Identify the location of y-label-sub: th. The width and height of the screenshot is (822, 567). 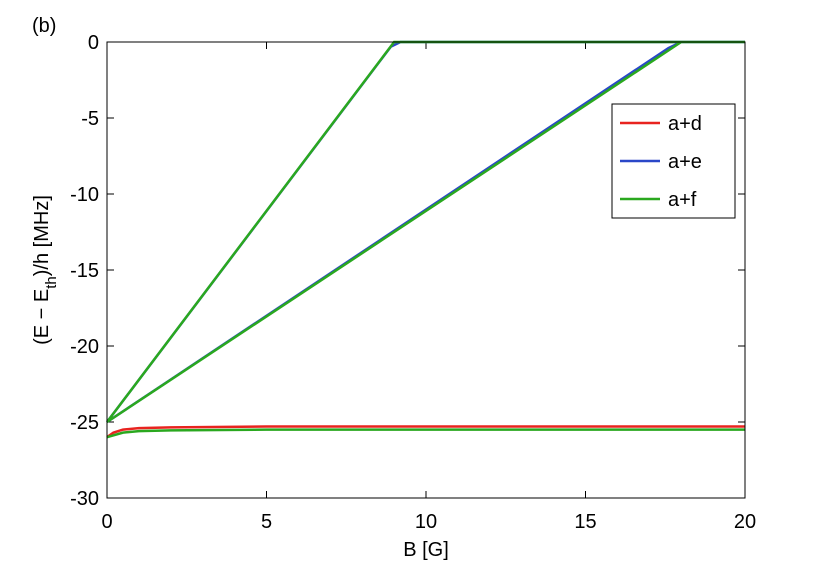
(51, 282).